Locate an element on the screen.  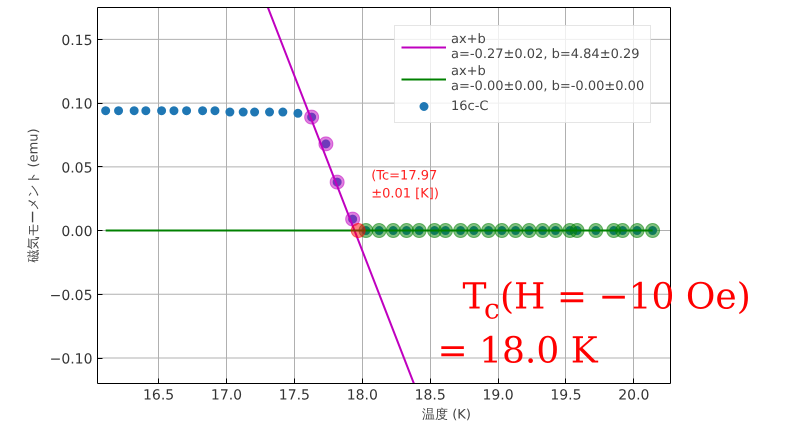
y-tick-label: 0.05 is located at coordinates (76, 168).